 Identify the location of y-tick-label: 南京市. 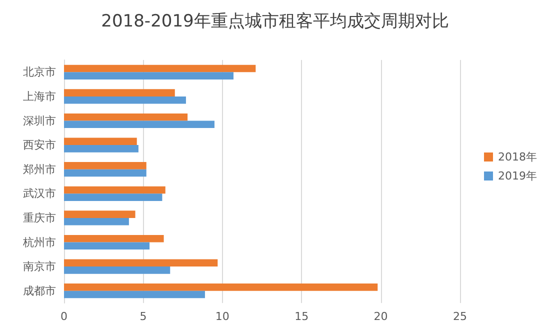
(39, 267).